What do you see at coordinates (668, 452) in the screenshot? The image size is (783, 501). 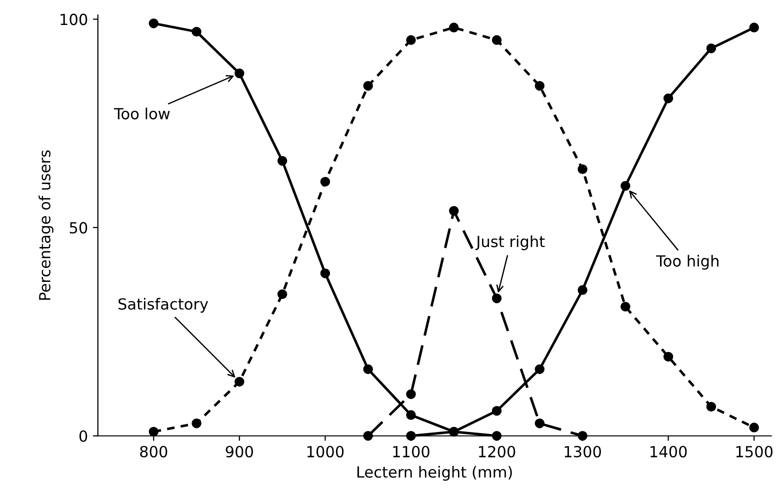 I see `x-tick-label: 1400` at bounding box center [668, 452].